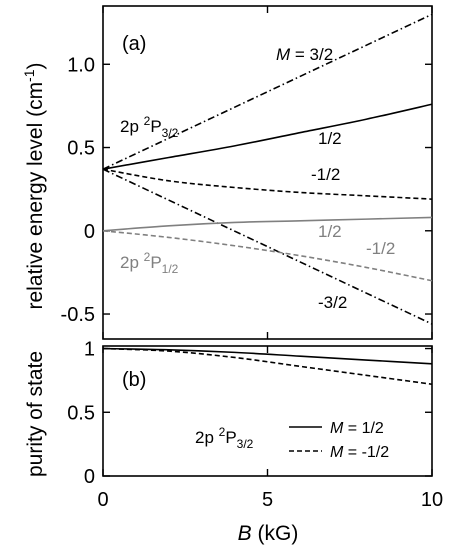  I want to click on label-series-1-2-gray: 1/2, so click(330, 231).